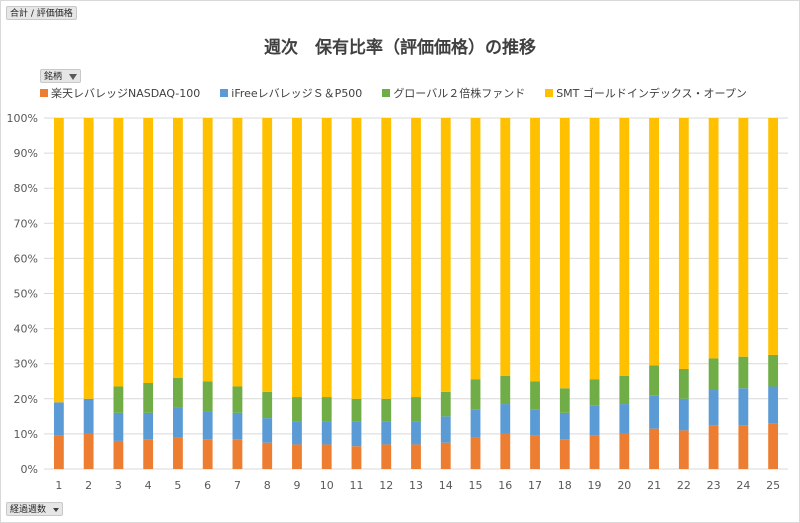  I want to click on filter-icon, so click(72, 76).